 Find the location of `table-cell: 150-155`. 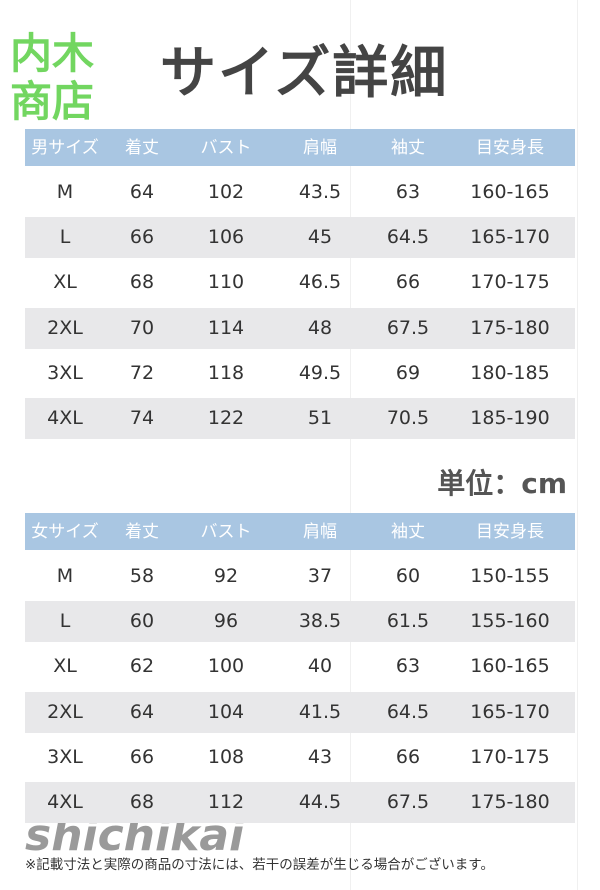

table-cell: 150-155 is located at coordinates (510, 576).